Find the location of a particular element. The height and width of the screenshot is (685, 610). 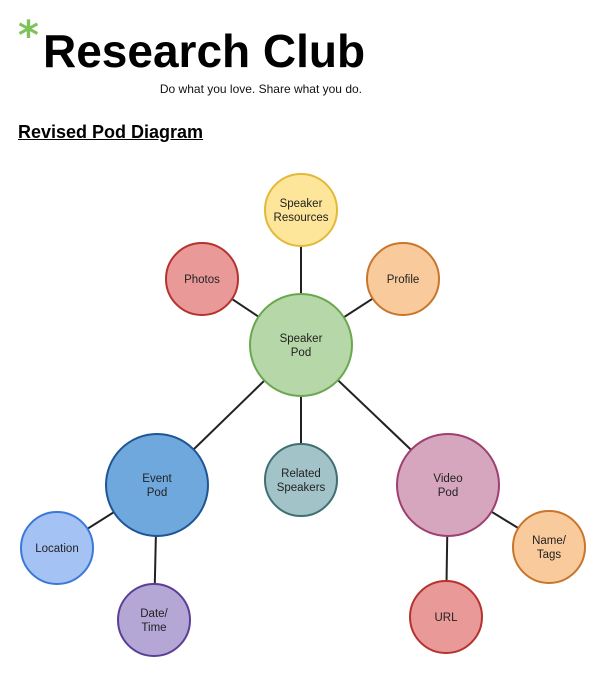

node-name-tags: Name/Tags is located at coordinates (549, 547).